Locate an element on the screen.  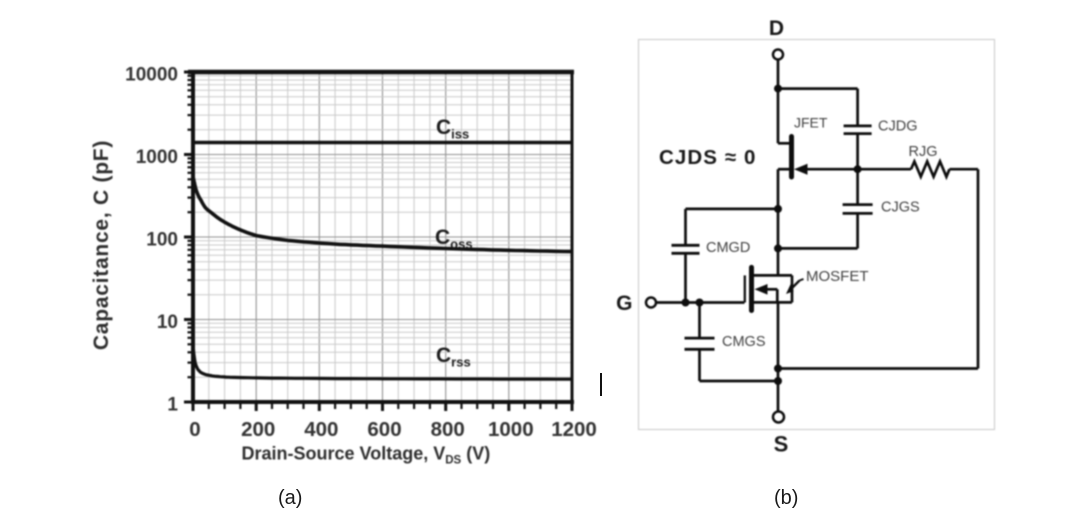
svg-text: CJDS ≈ 0 is located at coordinates (708, 157).